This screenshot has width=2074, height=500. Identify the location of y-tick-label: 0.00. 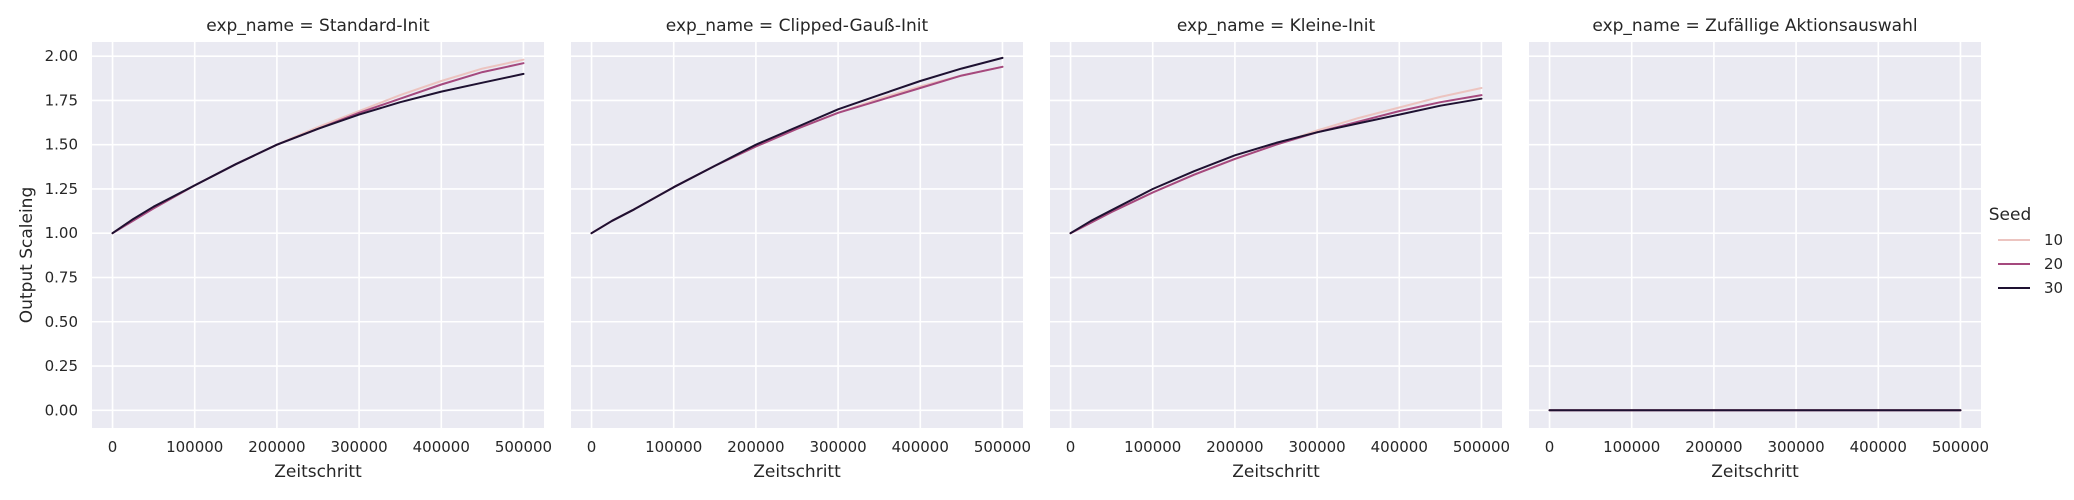
(61, 410).